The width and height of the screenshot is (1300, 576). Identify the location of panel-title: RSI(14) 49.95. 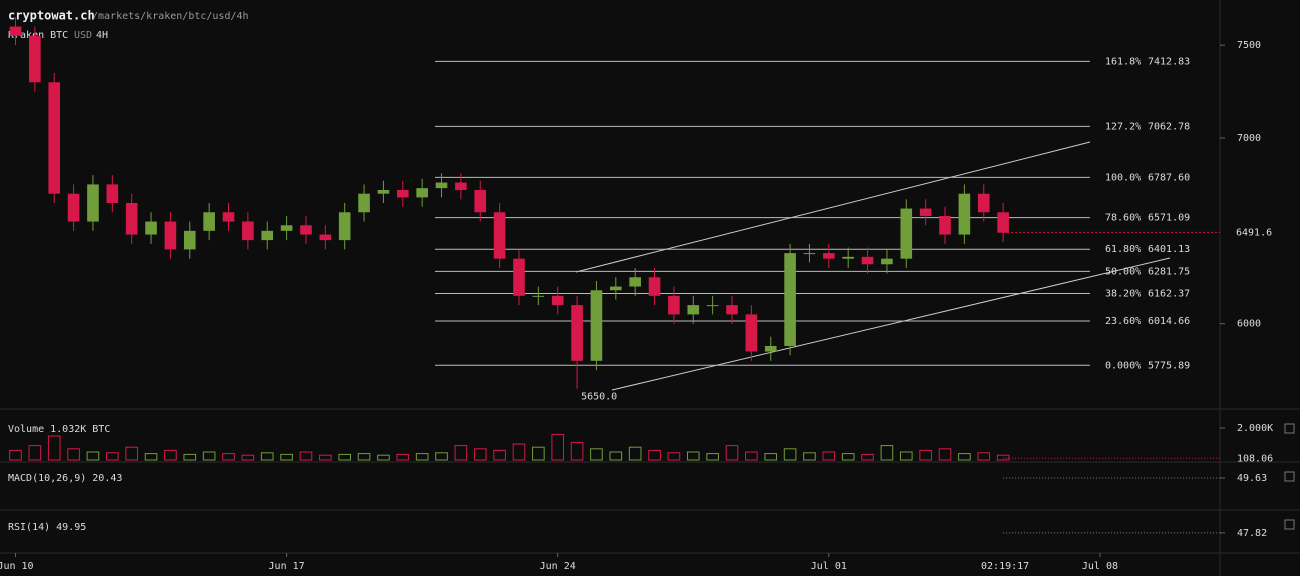
(47, 527).